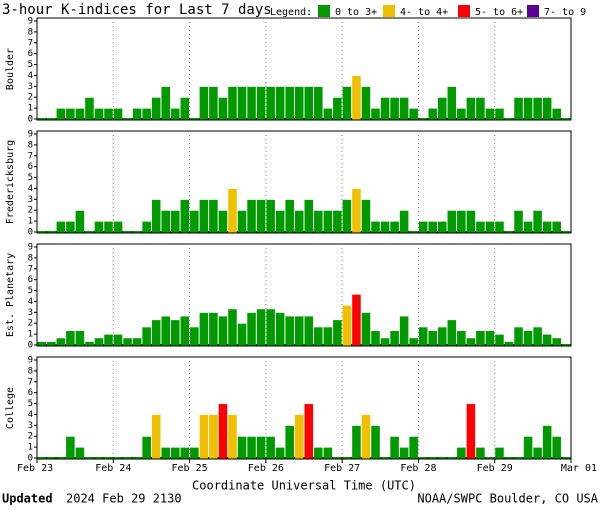  I want to click on x-tick-label: Feb 29, so click(495, 468).